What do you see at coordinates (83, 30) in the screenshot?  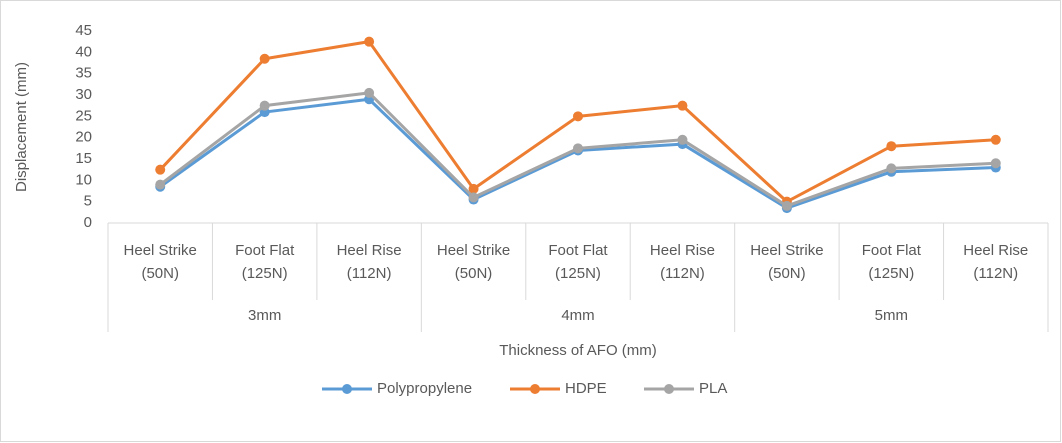 I see `y-tick-label: 45` at bounding box center [83, 30].